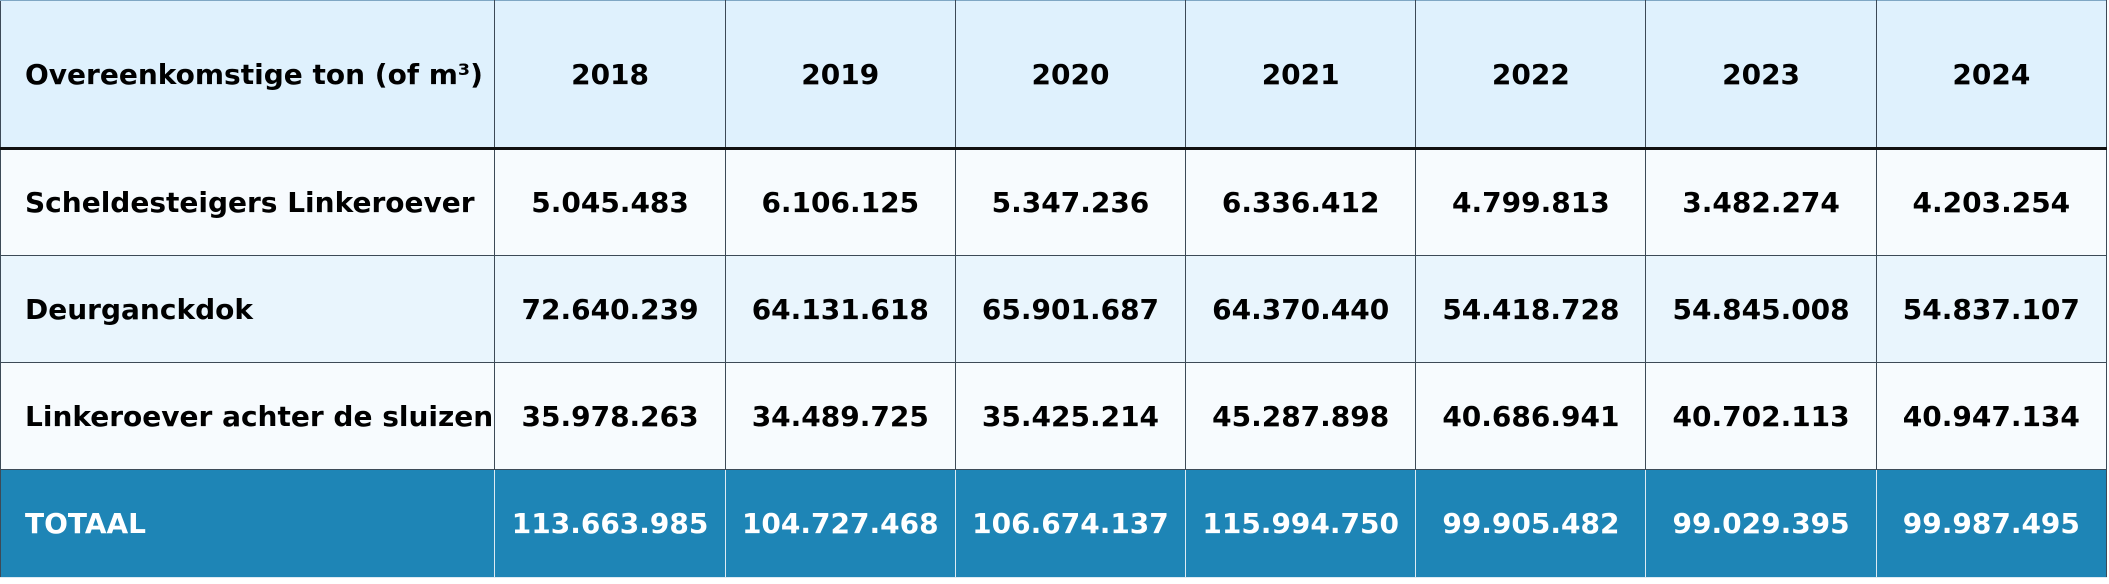  What do you see at coordinates (610, 202) in the screenshot?
I see `table-cell: 5.045.483` at bounding box center [610, 202].